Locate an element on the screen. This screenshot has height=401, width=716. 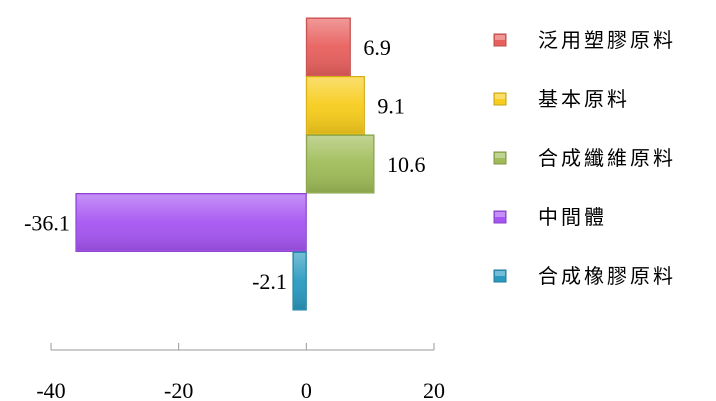
x-axis: -40 -20 0 20 is located at coordinates (240, 372).